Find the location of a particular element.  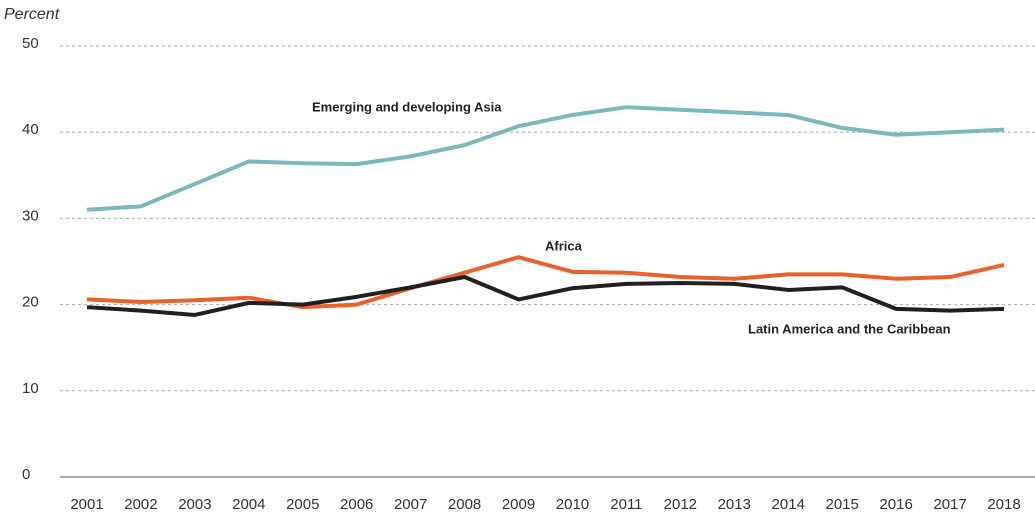

x-tick-label: 2004 is located at coordinates (248, 504).